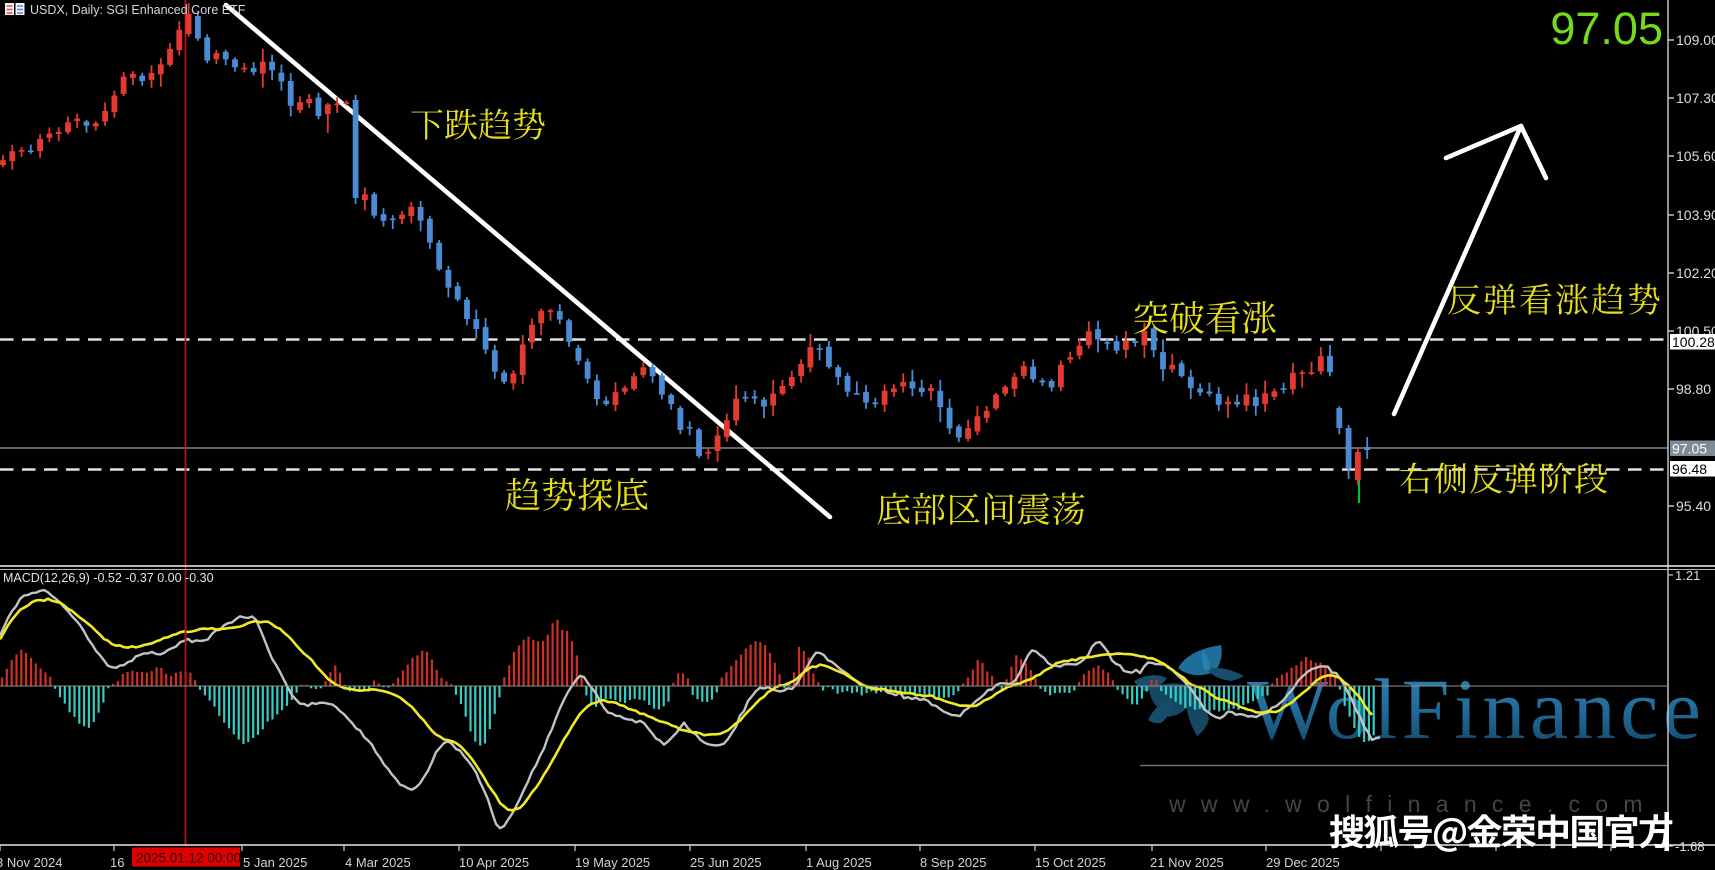 Image resolution: width=1715 pixels, height=870 pixels. I want to click on svg-text:MACD(12,26,9) -0.52 -0.37 0.00: MACD(12,26,9) -0.52 -0.37 0.00 -0.30, so click(108, 578).